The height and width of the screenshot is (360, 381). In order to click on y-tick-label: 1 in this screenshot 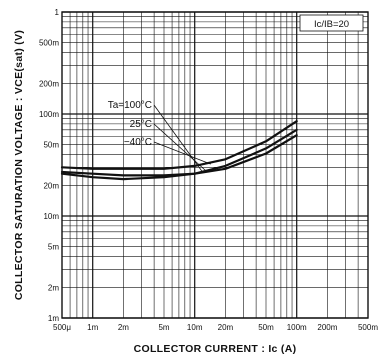, I will do `click(57, 12)`.